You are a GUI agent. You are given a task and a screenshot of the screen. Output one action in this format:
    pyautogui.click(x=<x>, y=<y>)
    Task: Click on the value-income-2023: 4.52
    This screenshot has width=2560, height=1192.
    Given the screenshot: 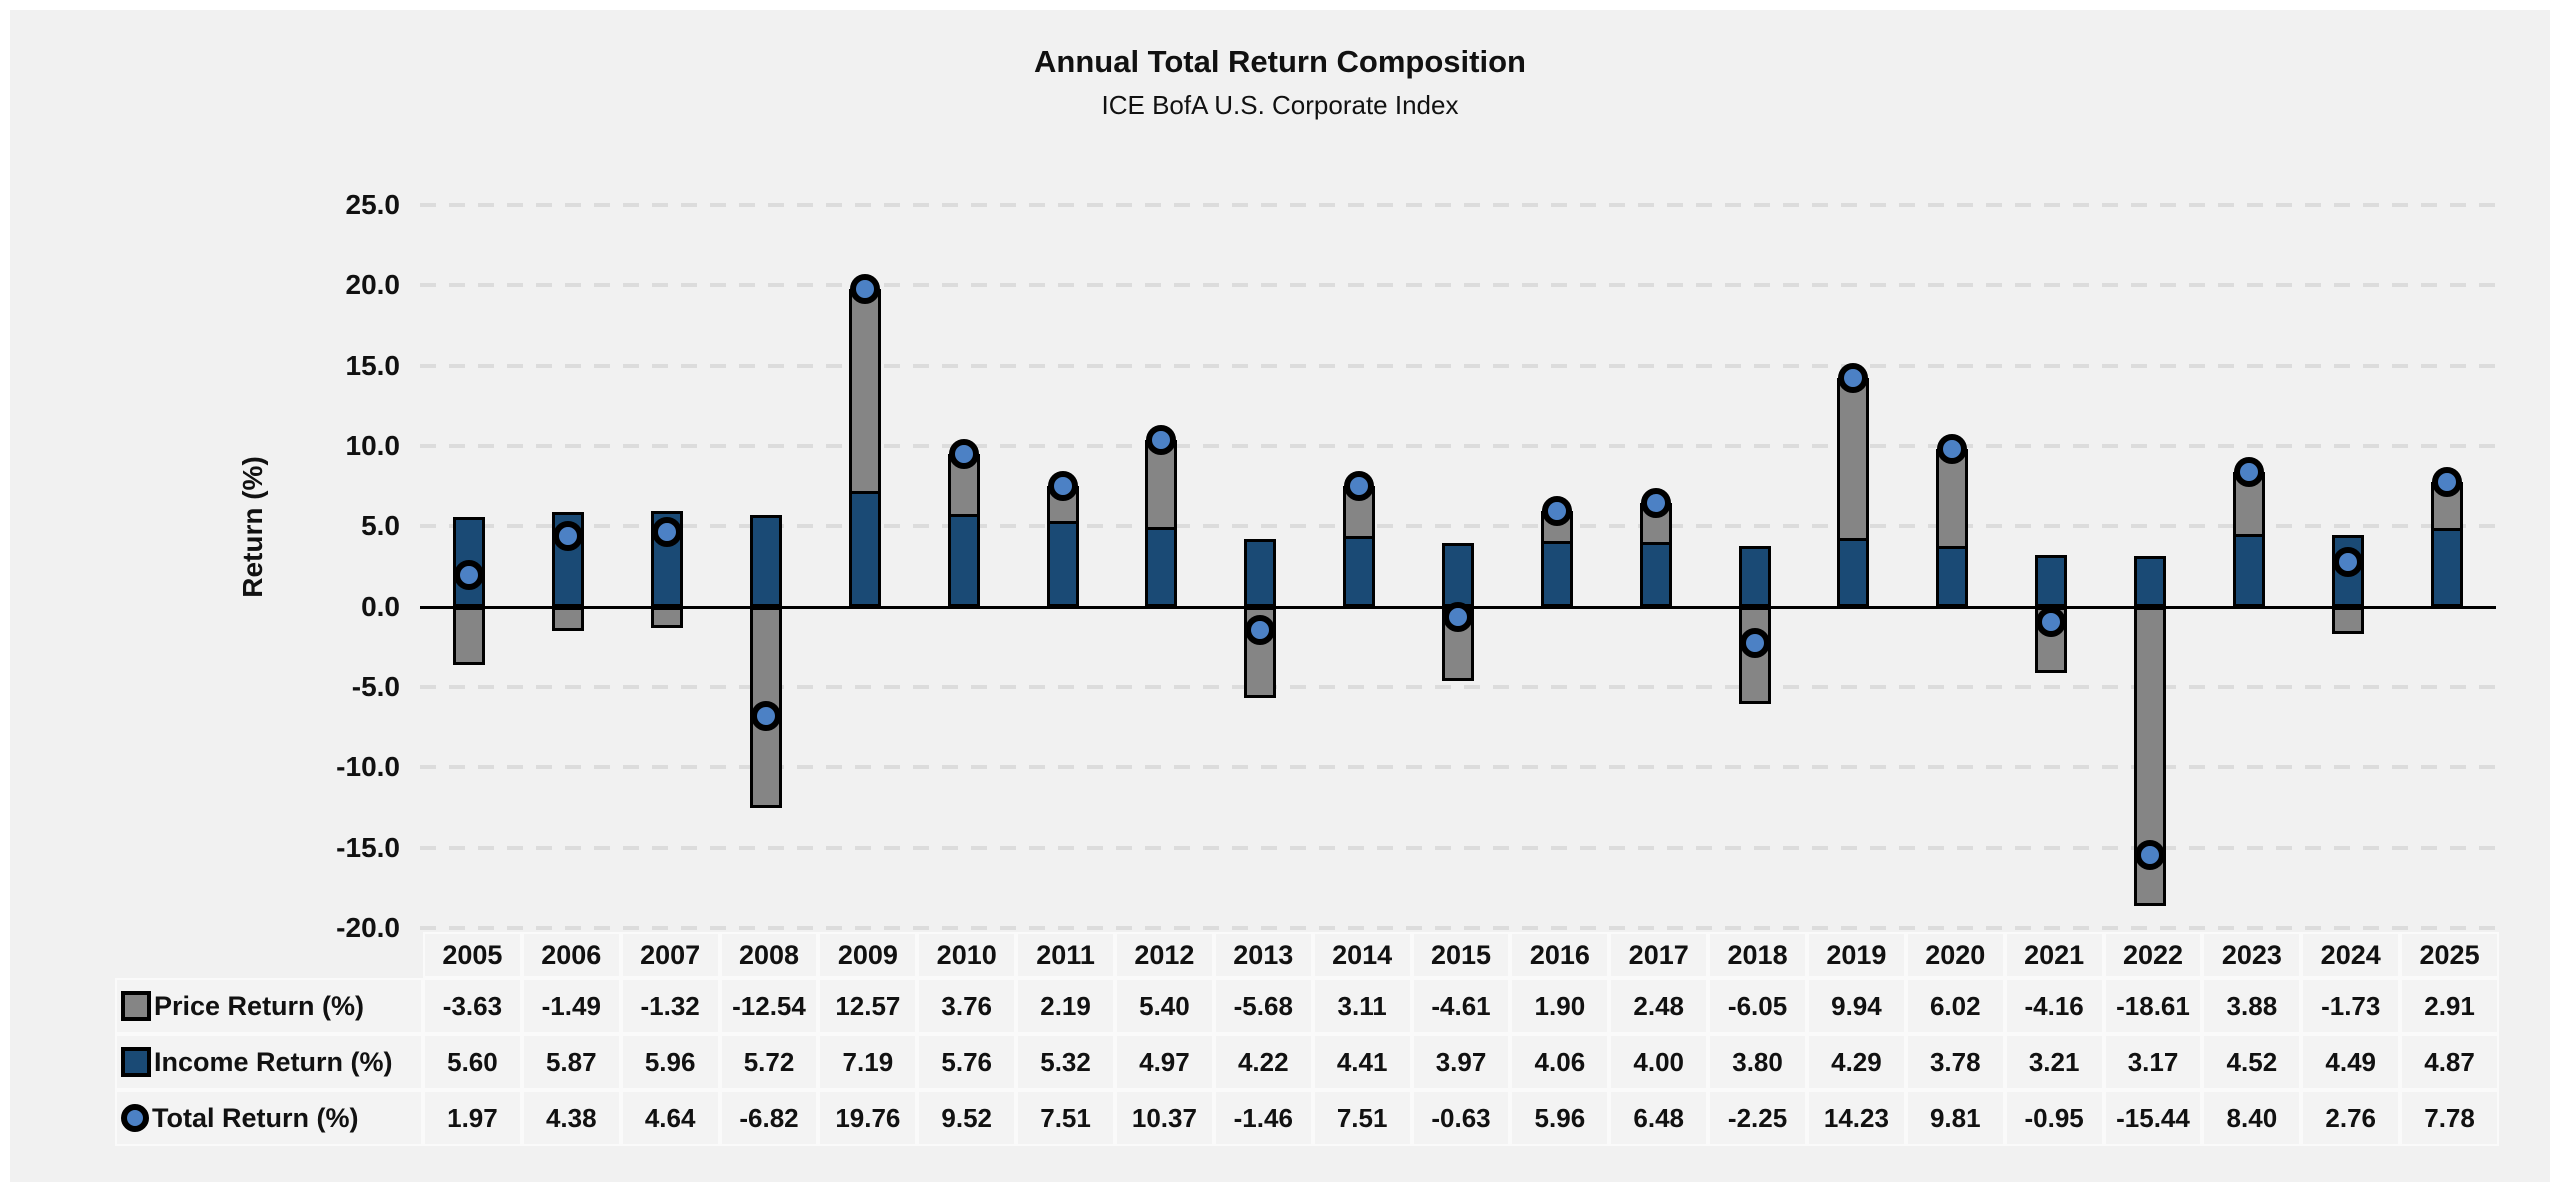 What is the action you would take?
    pyautogui.click(x=2252, y=1062)
    